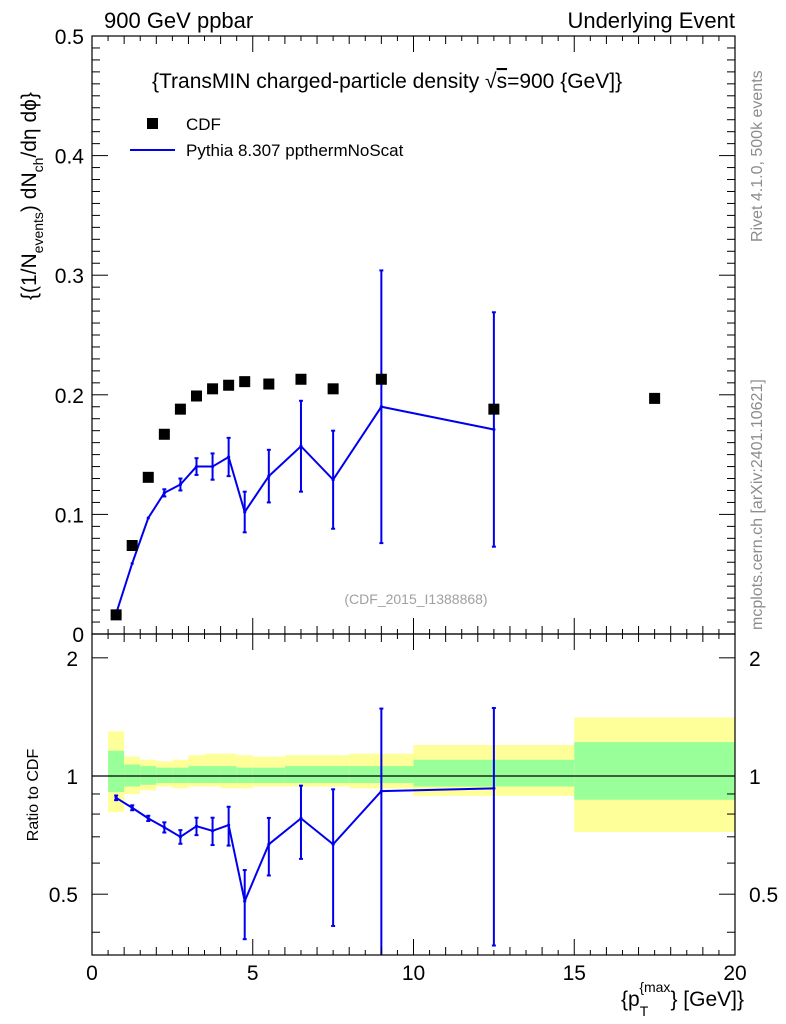  Describe the element at coordinates (415, 599) in the screenshot. I see `analysis-annotation: (CDF_2015_I1388868)` at that location.